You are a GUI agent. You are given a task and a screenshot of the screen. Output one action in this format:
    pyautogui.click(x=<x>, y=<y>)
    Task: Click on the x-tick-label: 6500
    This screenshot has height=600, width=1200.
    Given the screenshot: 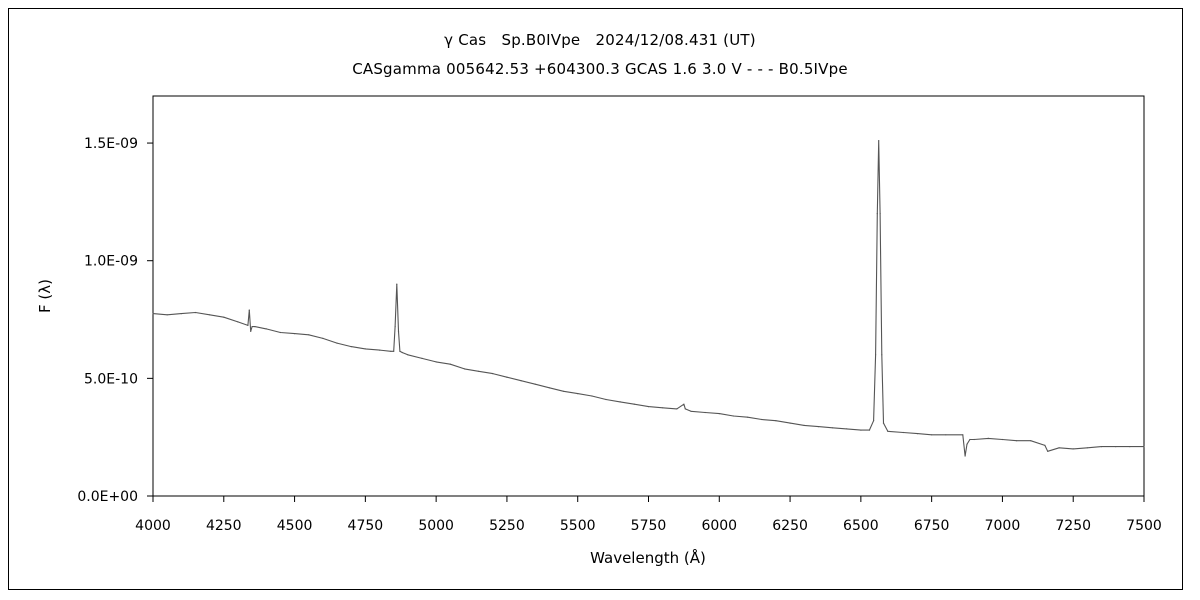 What is the action you would take?
    pyautogui.click(x=861, y=526)
    